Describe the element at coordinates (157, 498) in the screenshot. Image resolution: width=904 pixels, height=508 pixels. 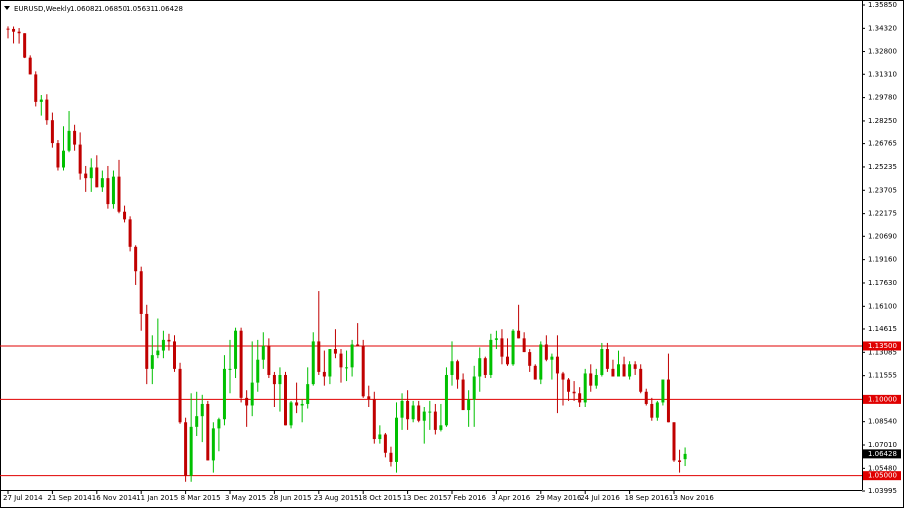
I see `x-tick-label: 11 Jan 2015` at that location.